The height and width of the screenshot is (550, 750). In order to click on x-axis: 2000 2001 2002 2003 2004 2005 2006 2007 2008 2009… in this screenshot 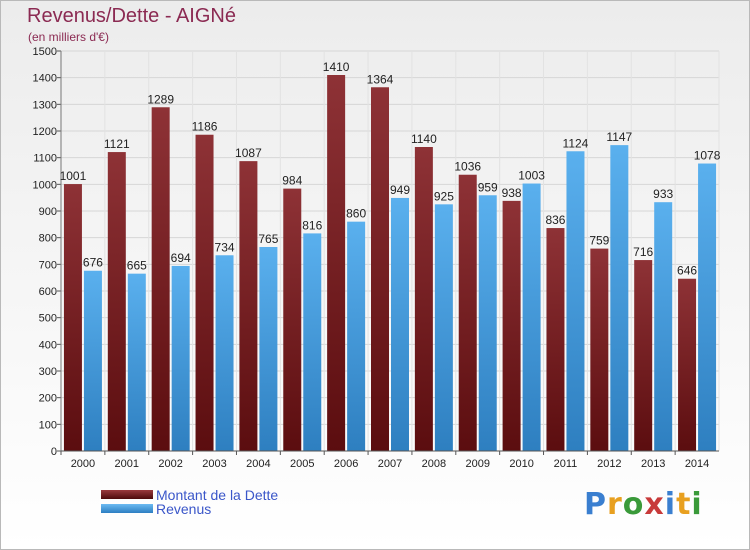, I will do `click(389, 460)`.